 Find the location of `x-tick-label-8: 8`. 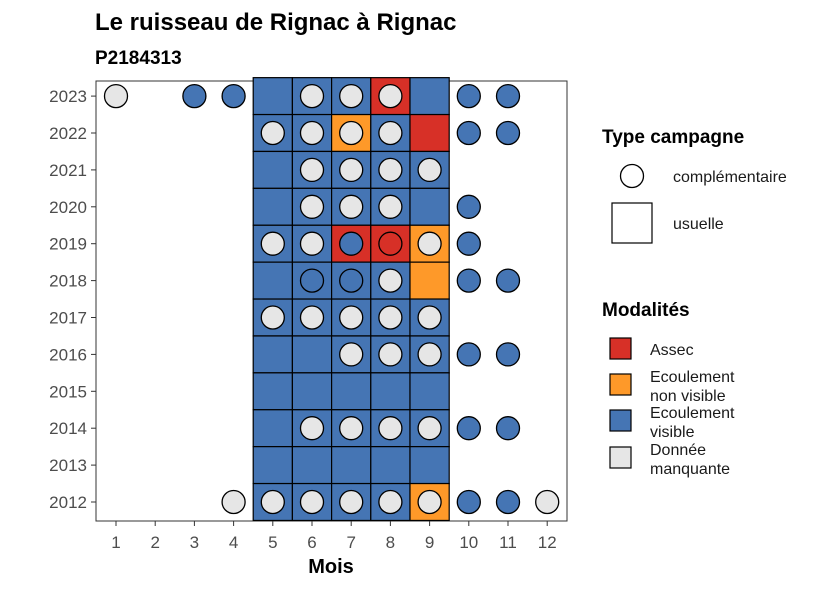

x-tick-label-8: 8 is located at coordinates (390, 542).